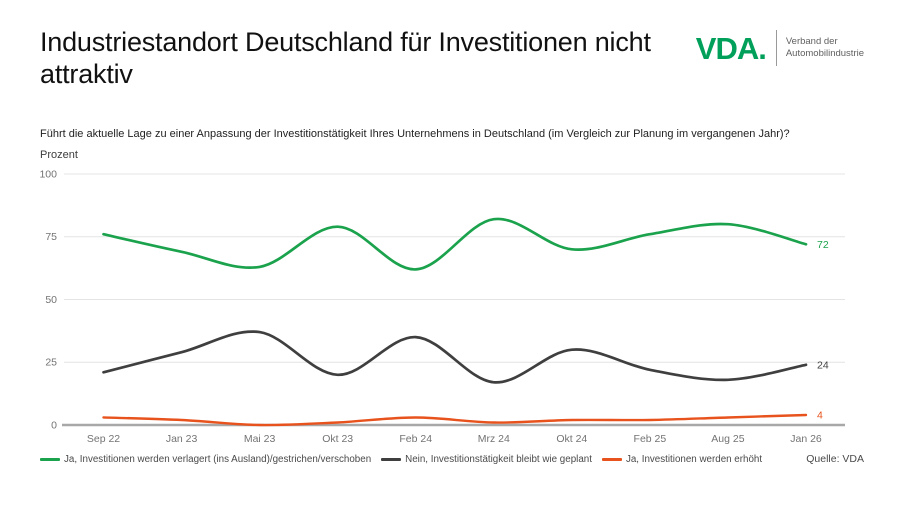 The width and height of the screenshot is (900, 507). I want to click on x-tick-label: Sep 22, so click(103, 439).